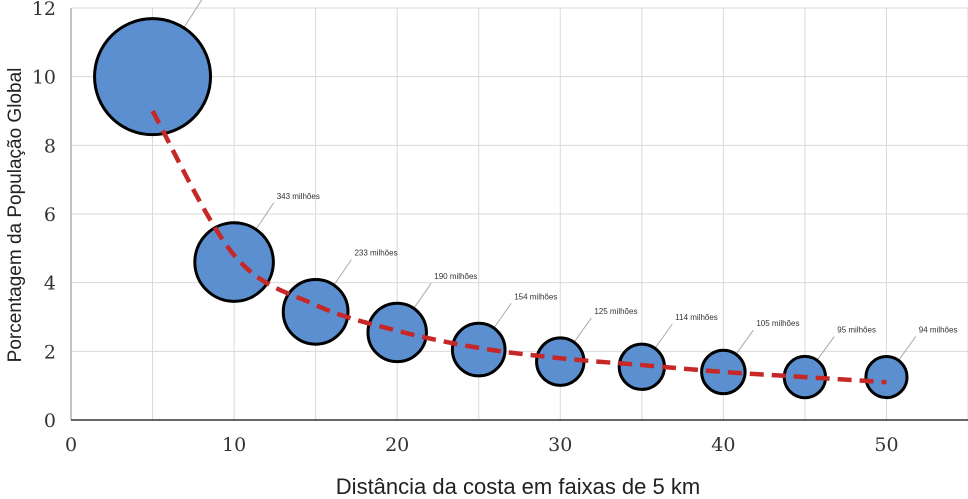 The width and height of the screenshot is (968, 499). I want to click on bubble-label: 95 milhões, so click(856, 329).